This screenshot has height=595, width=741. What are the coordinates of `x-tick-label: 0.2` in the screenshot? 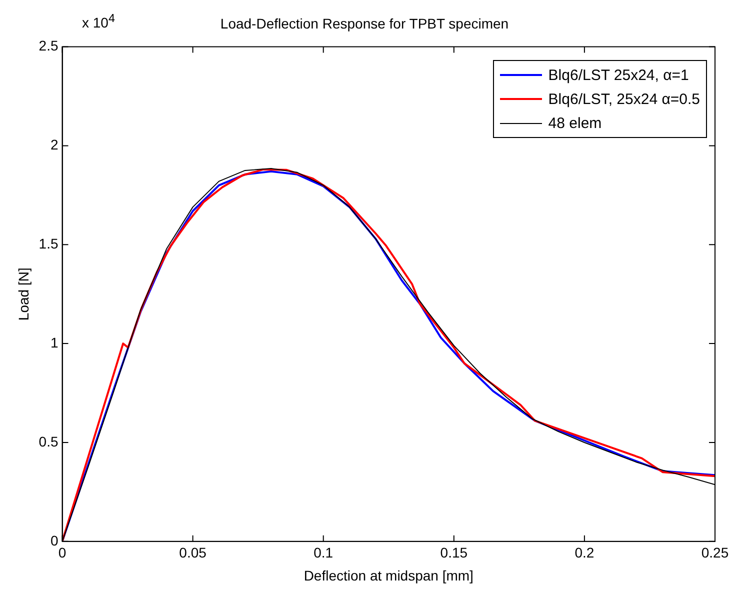 It's located at (584, 552).